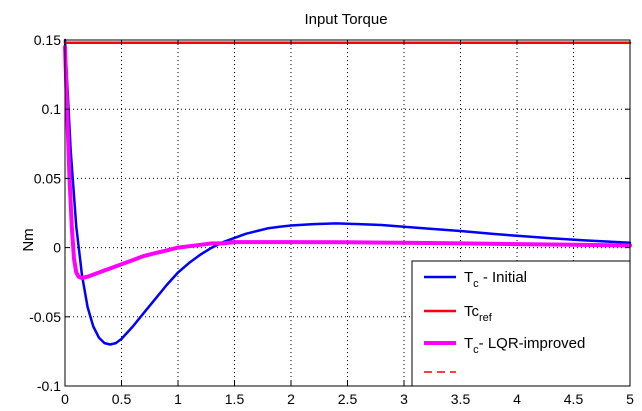  Describe the element at coordinates (291, 399) in the screenshot. I see `x-tick-label: 2` at that location.